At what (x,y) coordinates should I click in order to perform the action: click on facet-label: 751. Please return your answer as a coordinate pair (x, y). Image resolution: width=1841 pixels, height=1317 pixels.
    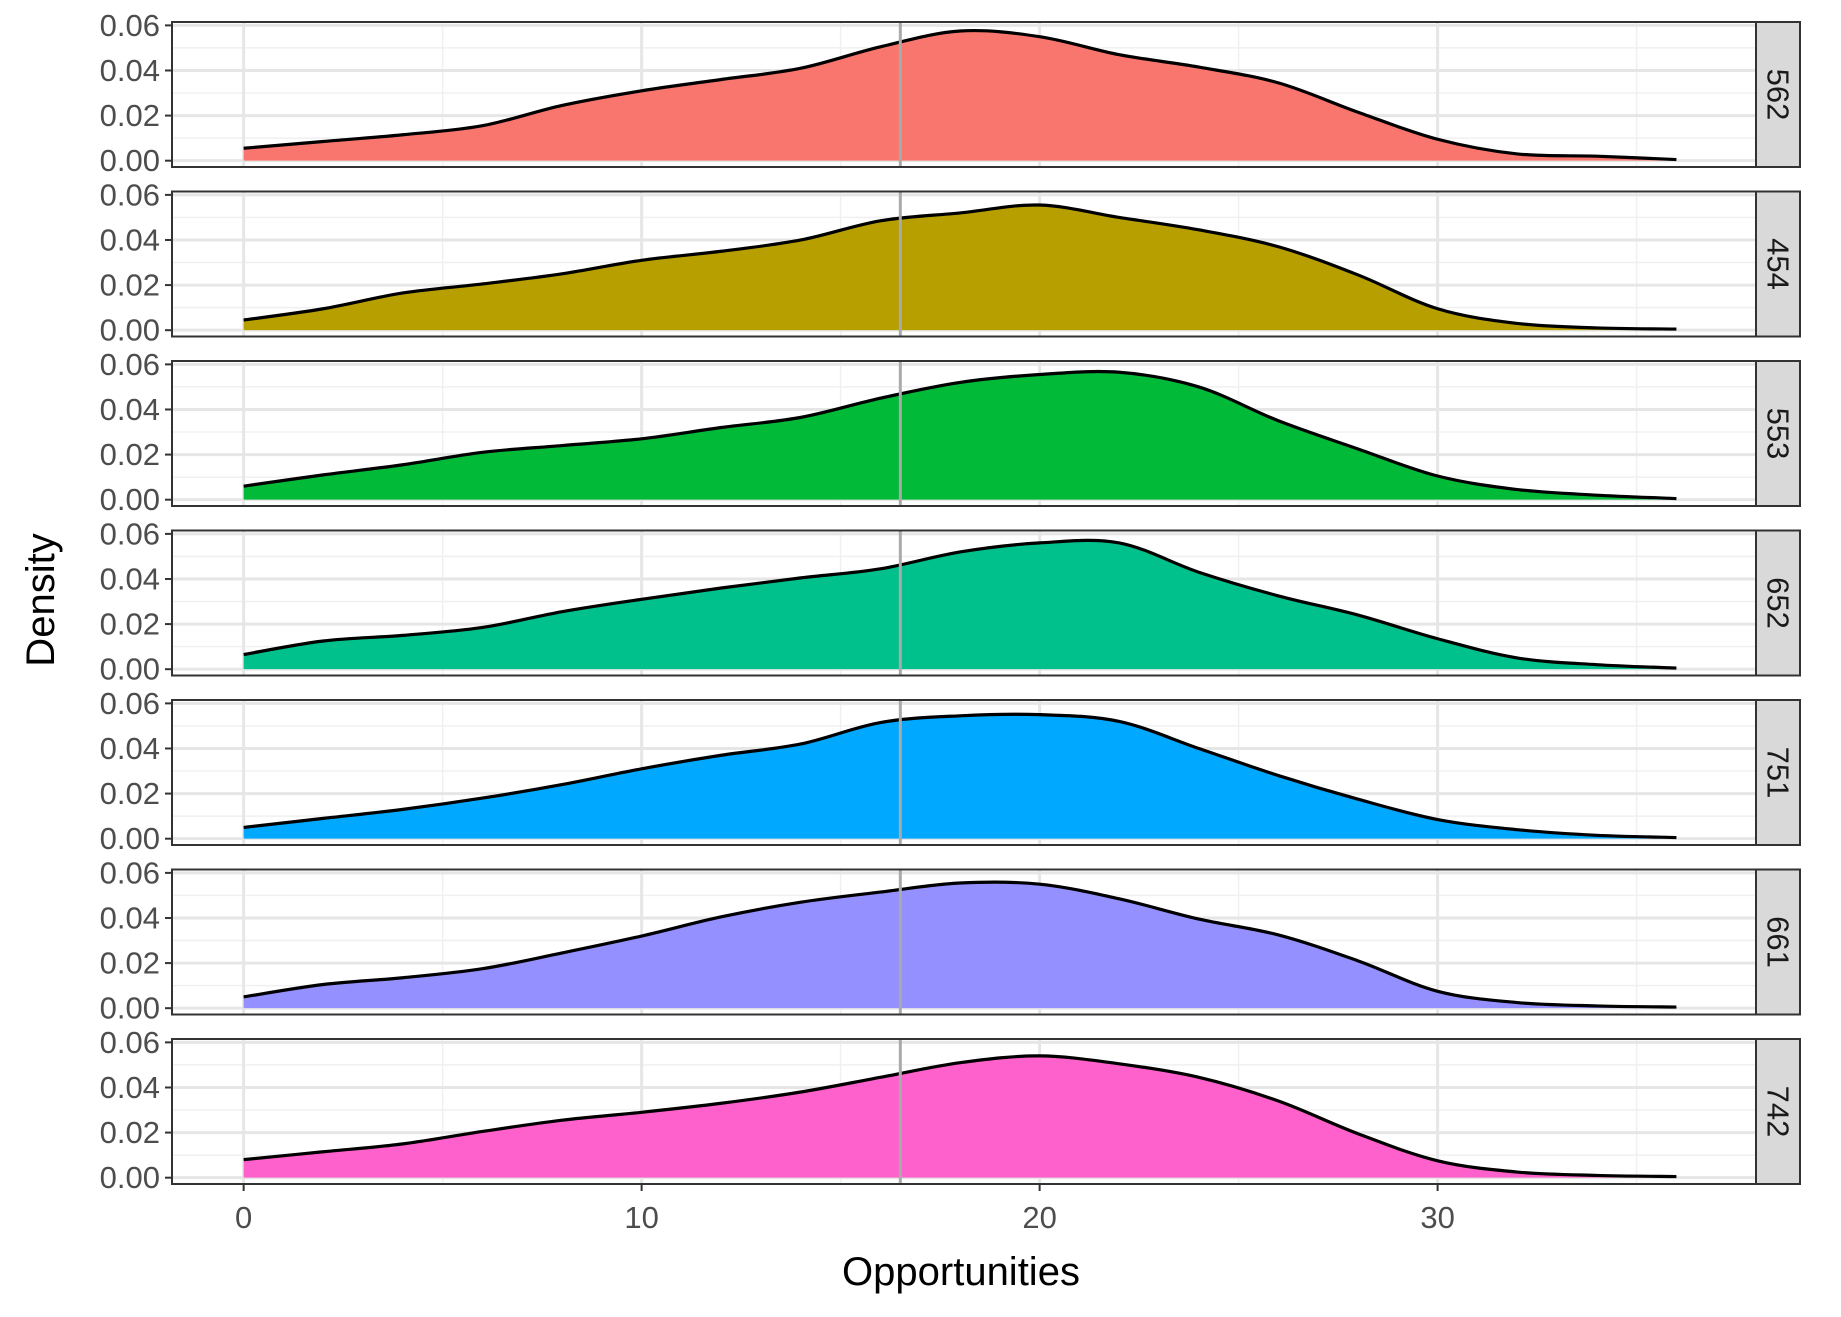
    Looking at the image, I should click on (1778, 773).